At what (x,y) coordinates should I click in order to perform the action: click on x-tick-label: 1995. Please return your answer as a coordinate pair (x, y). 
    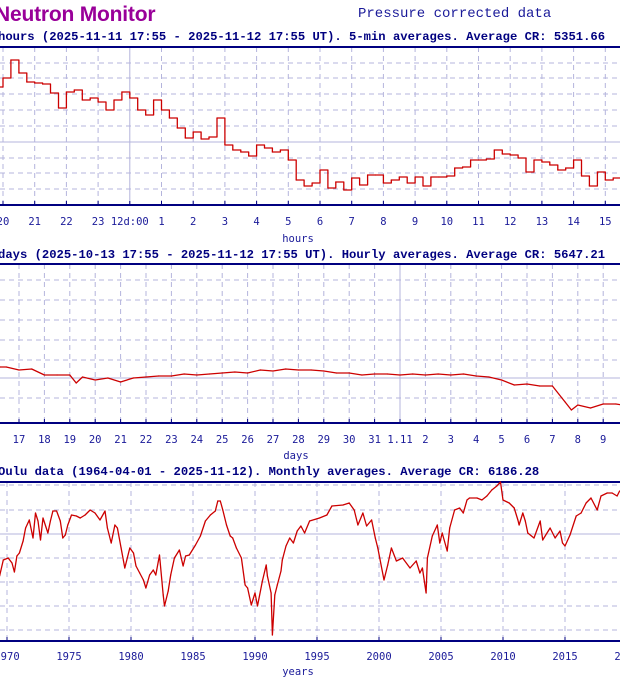
    Looking at the image, I should click on (317, 657).